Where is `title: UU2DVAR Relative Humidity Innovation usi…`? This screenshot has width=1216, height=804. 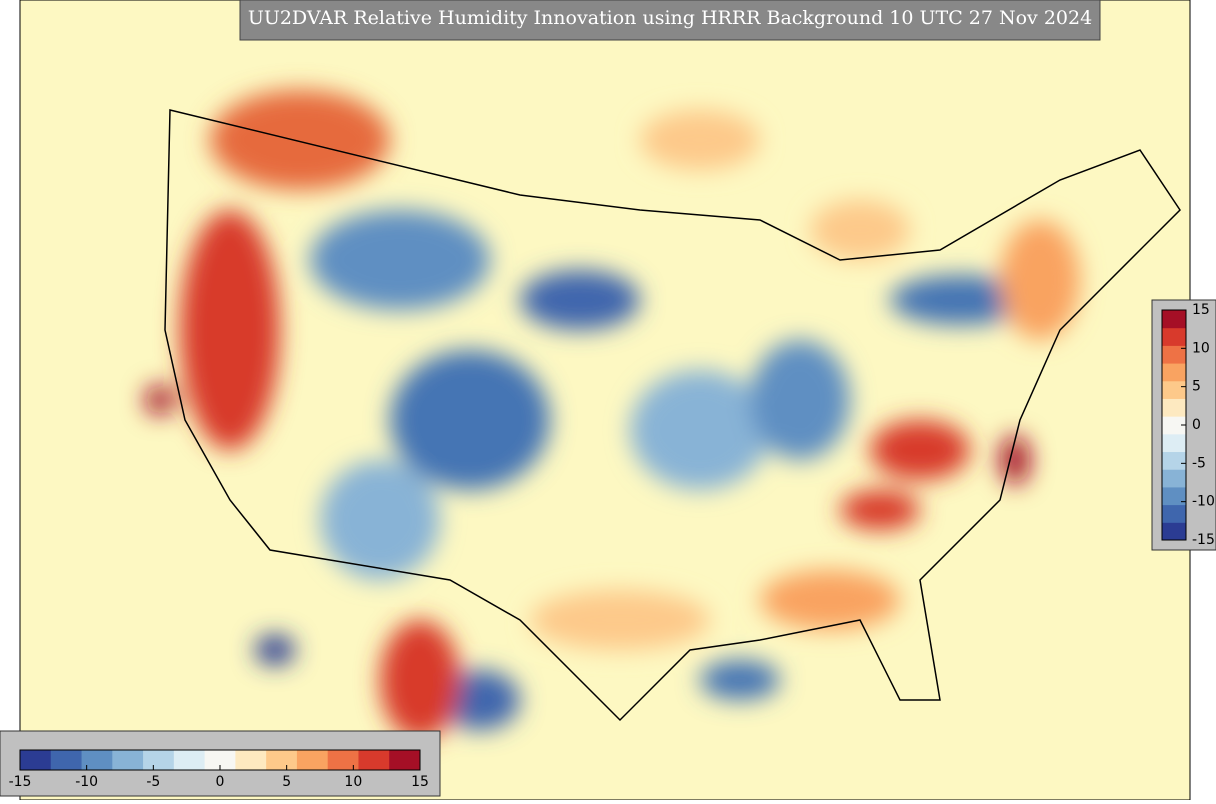 title: UU2DVAR Relative Humidity Innovation usi… is located at coordinates (670, 18).